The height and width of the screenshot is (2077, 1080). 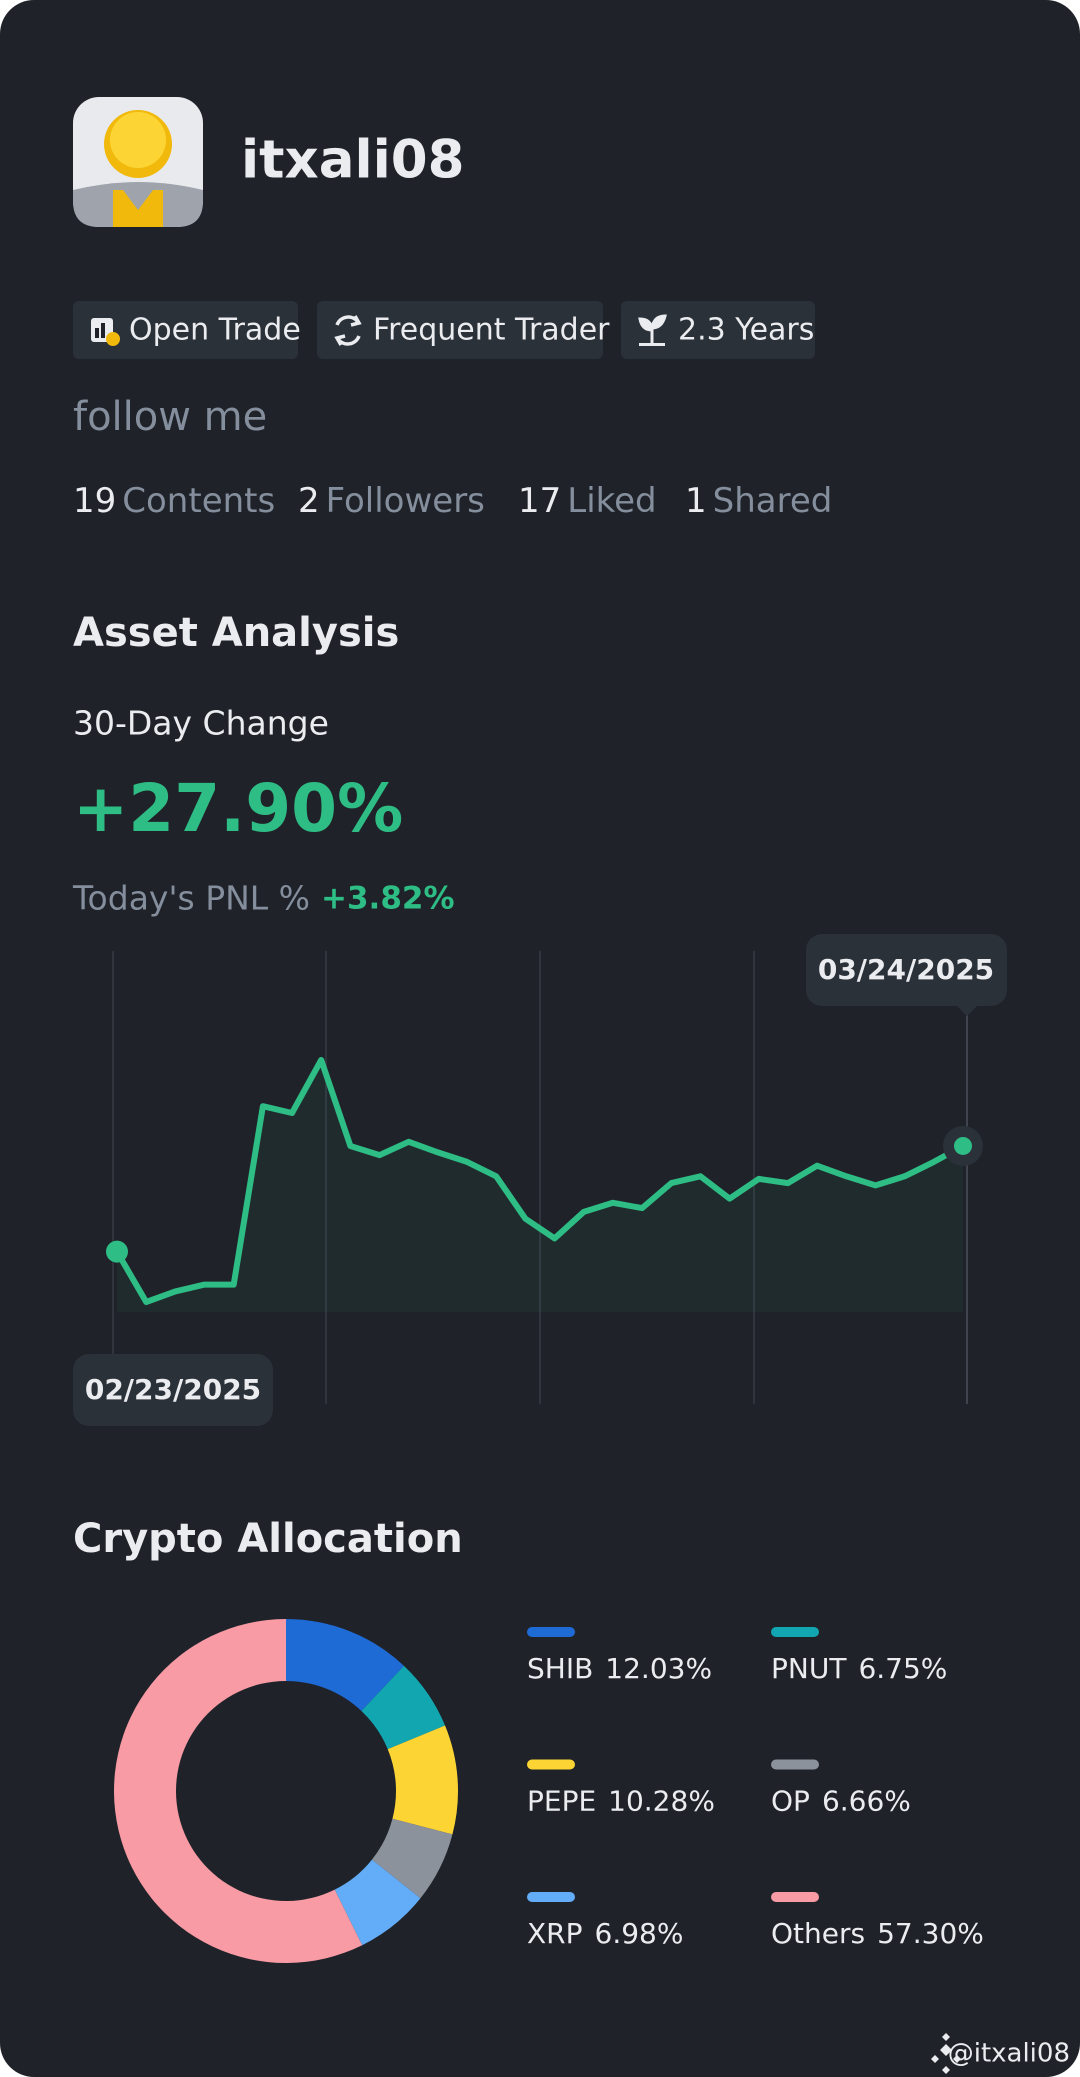 I want to click on pnl-value: +3.82%, so click(x=388, y=899).